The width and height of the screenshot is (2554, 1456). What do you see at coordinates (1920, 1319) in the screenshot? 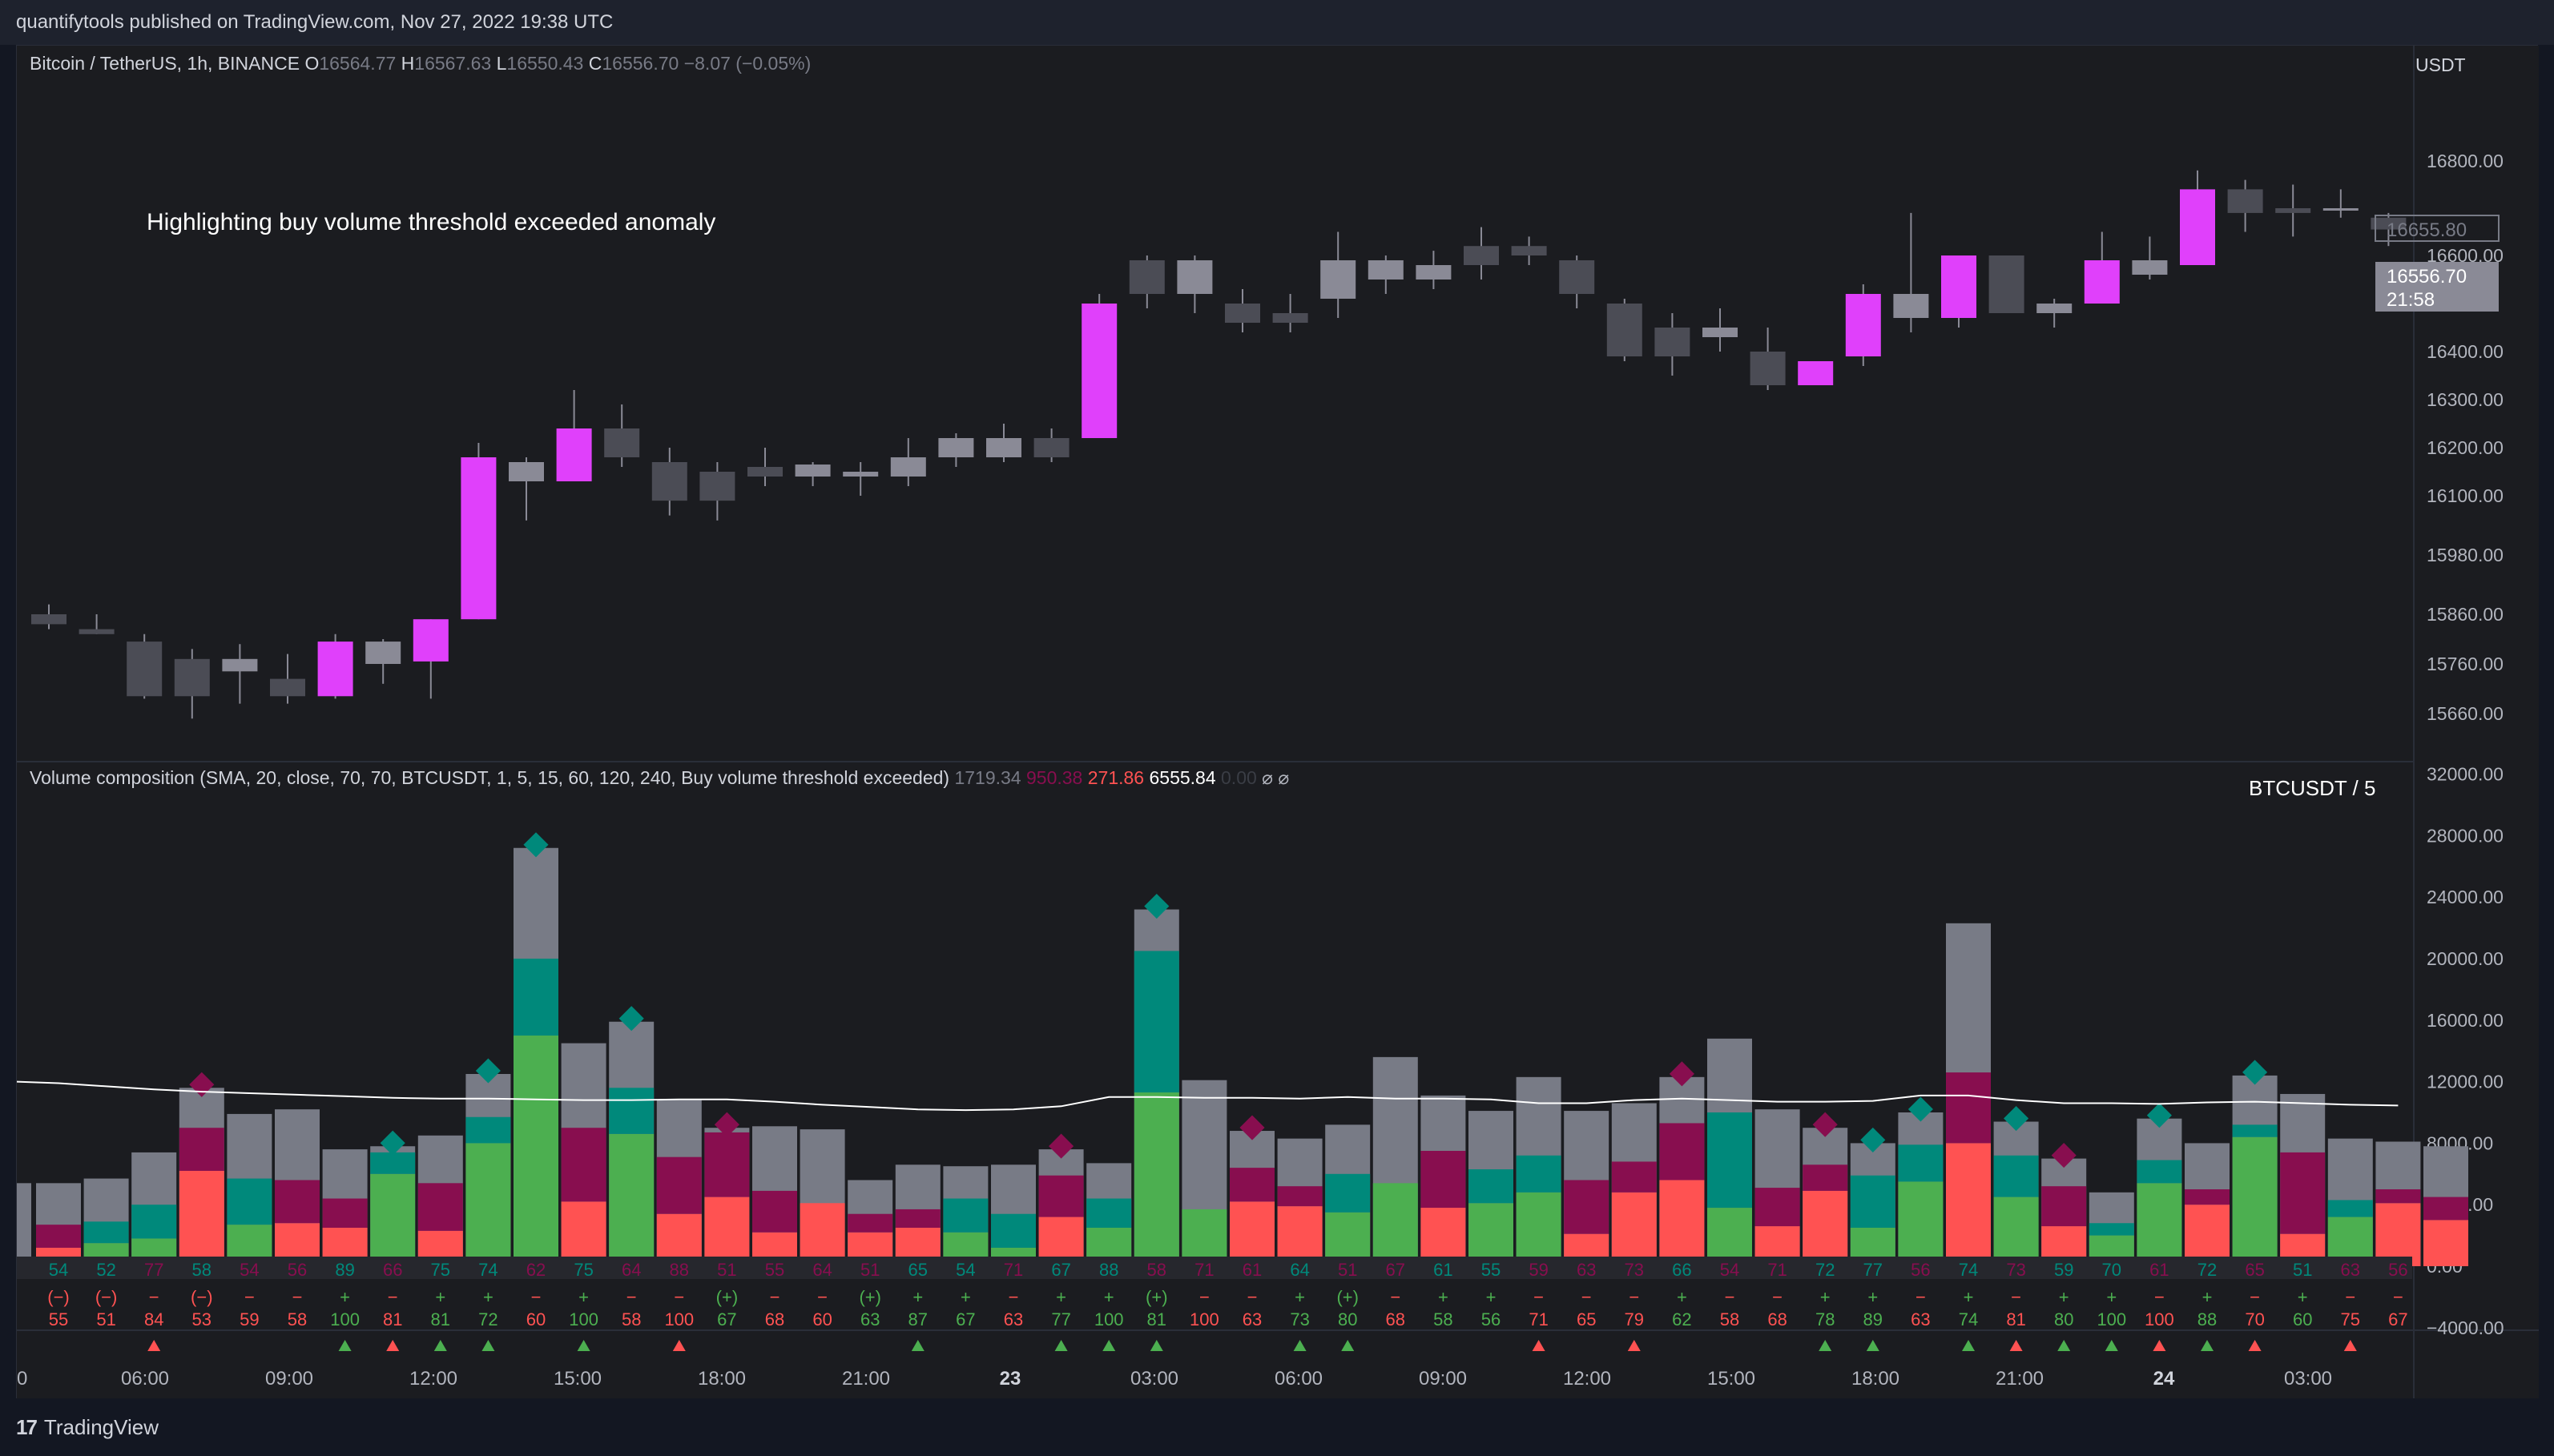
I see `row2-value: 63` at bounding box center [1920, 1319].